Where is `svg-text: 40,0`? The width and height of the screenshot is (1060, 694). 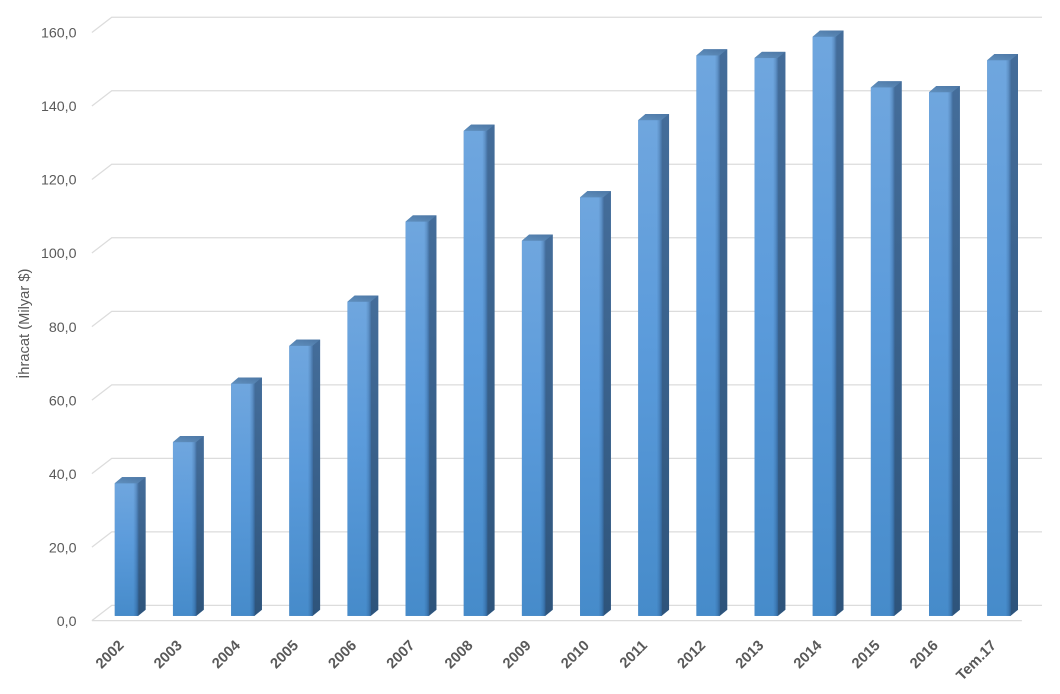
svg-text: 40,0 is located at coordinates (63, 475).